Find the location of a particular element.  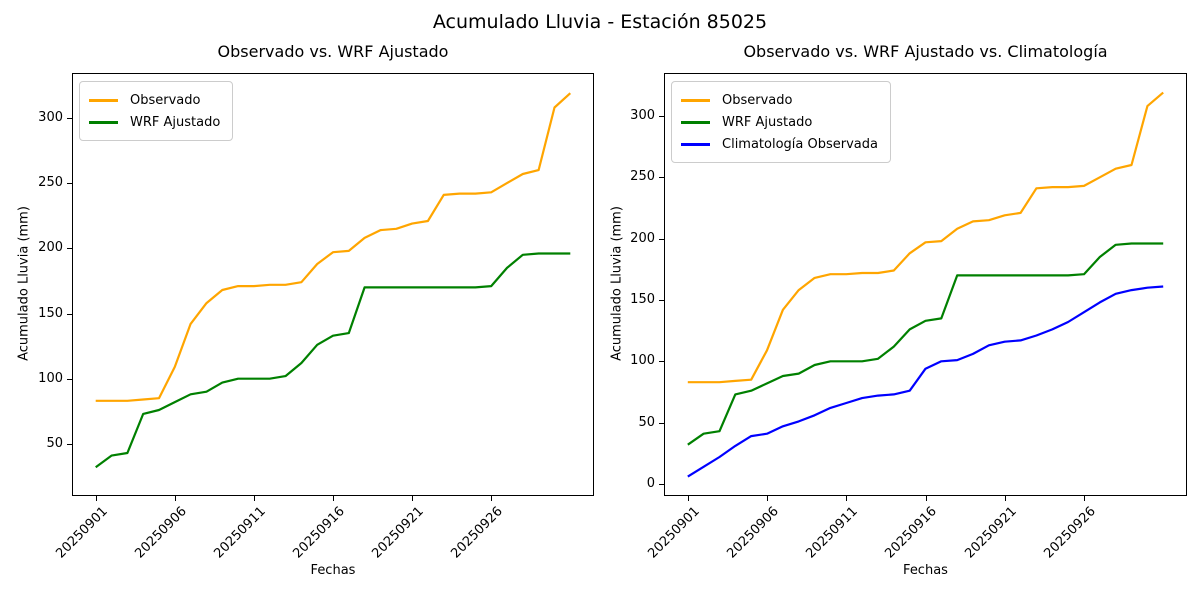

legend-label: Climatología Observada is located at coordinates (800, 144).